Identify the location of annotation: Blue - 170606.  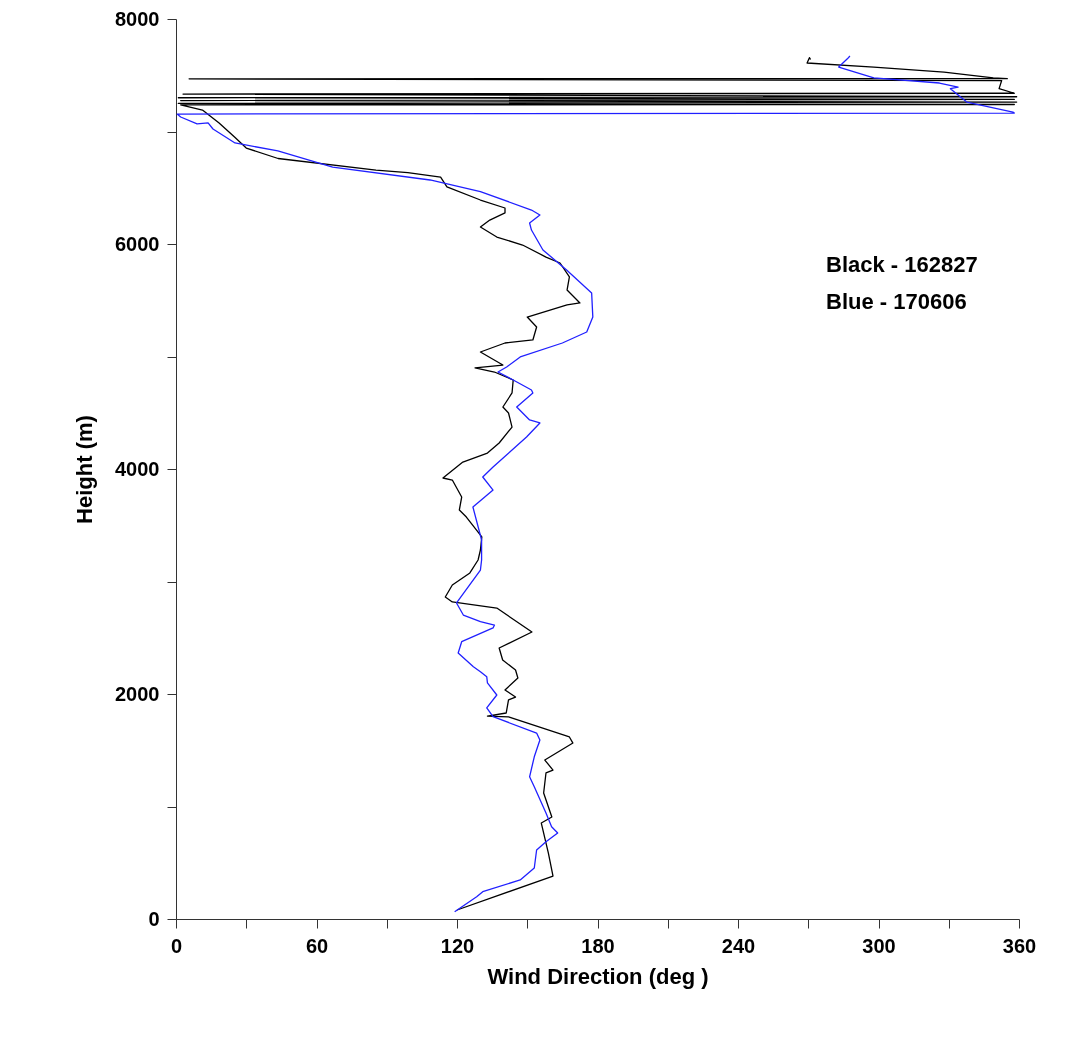
(896, 301).